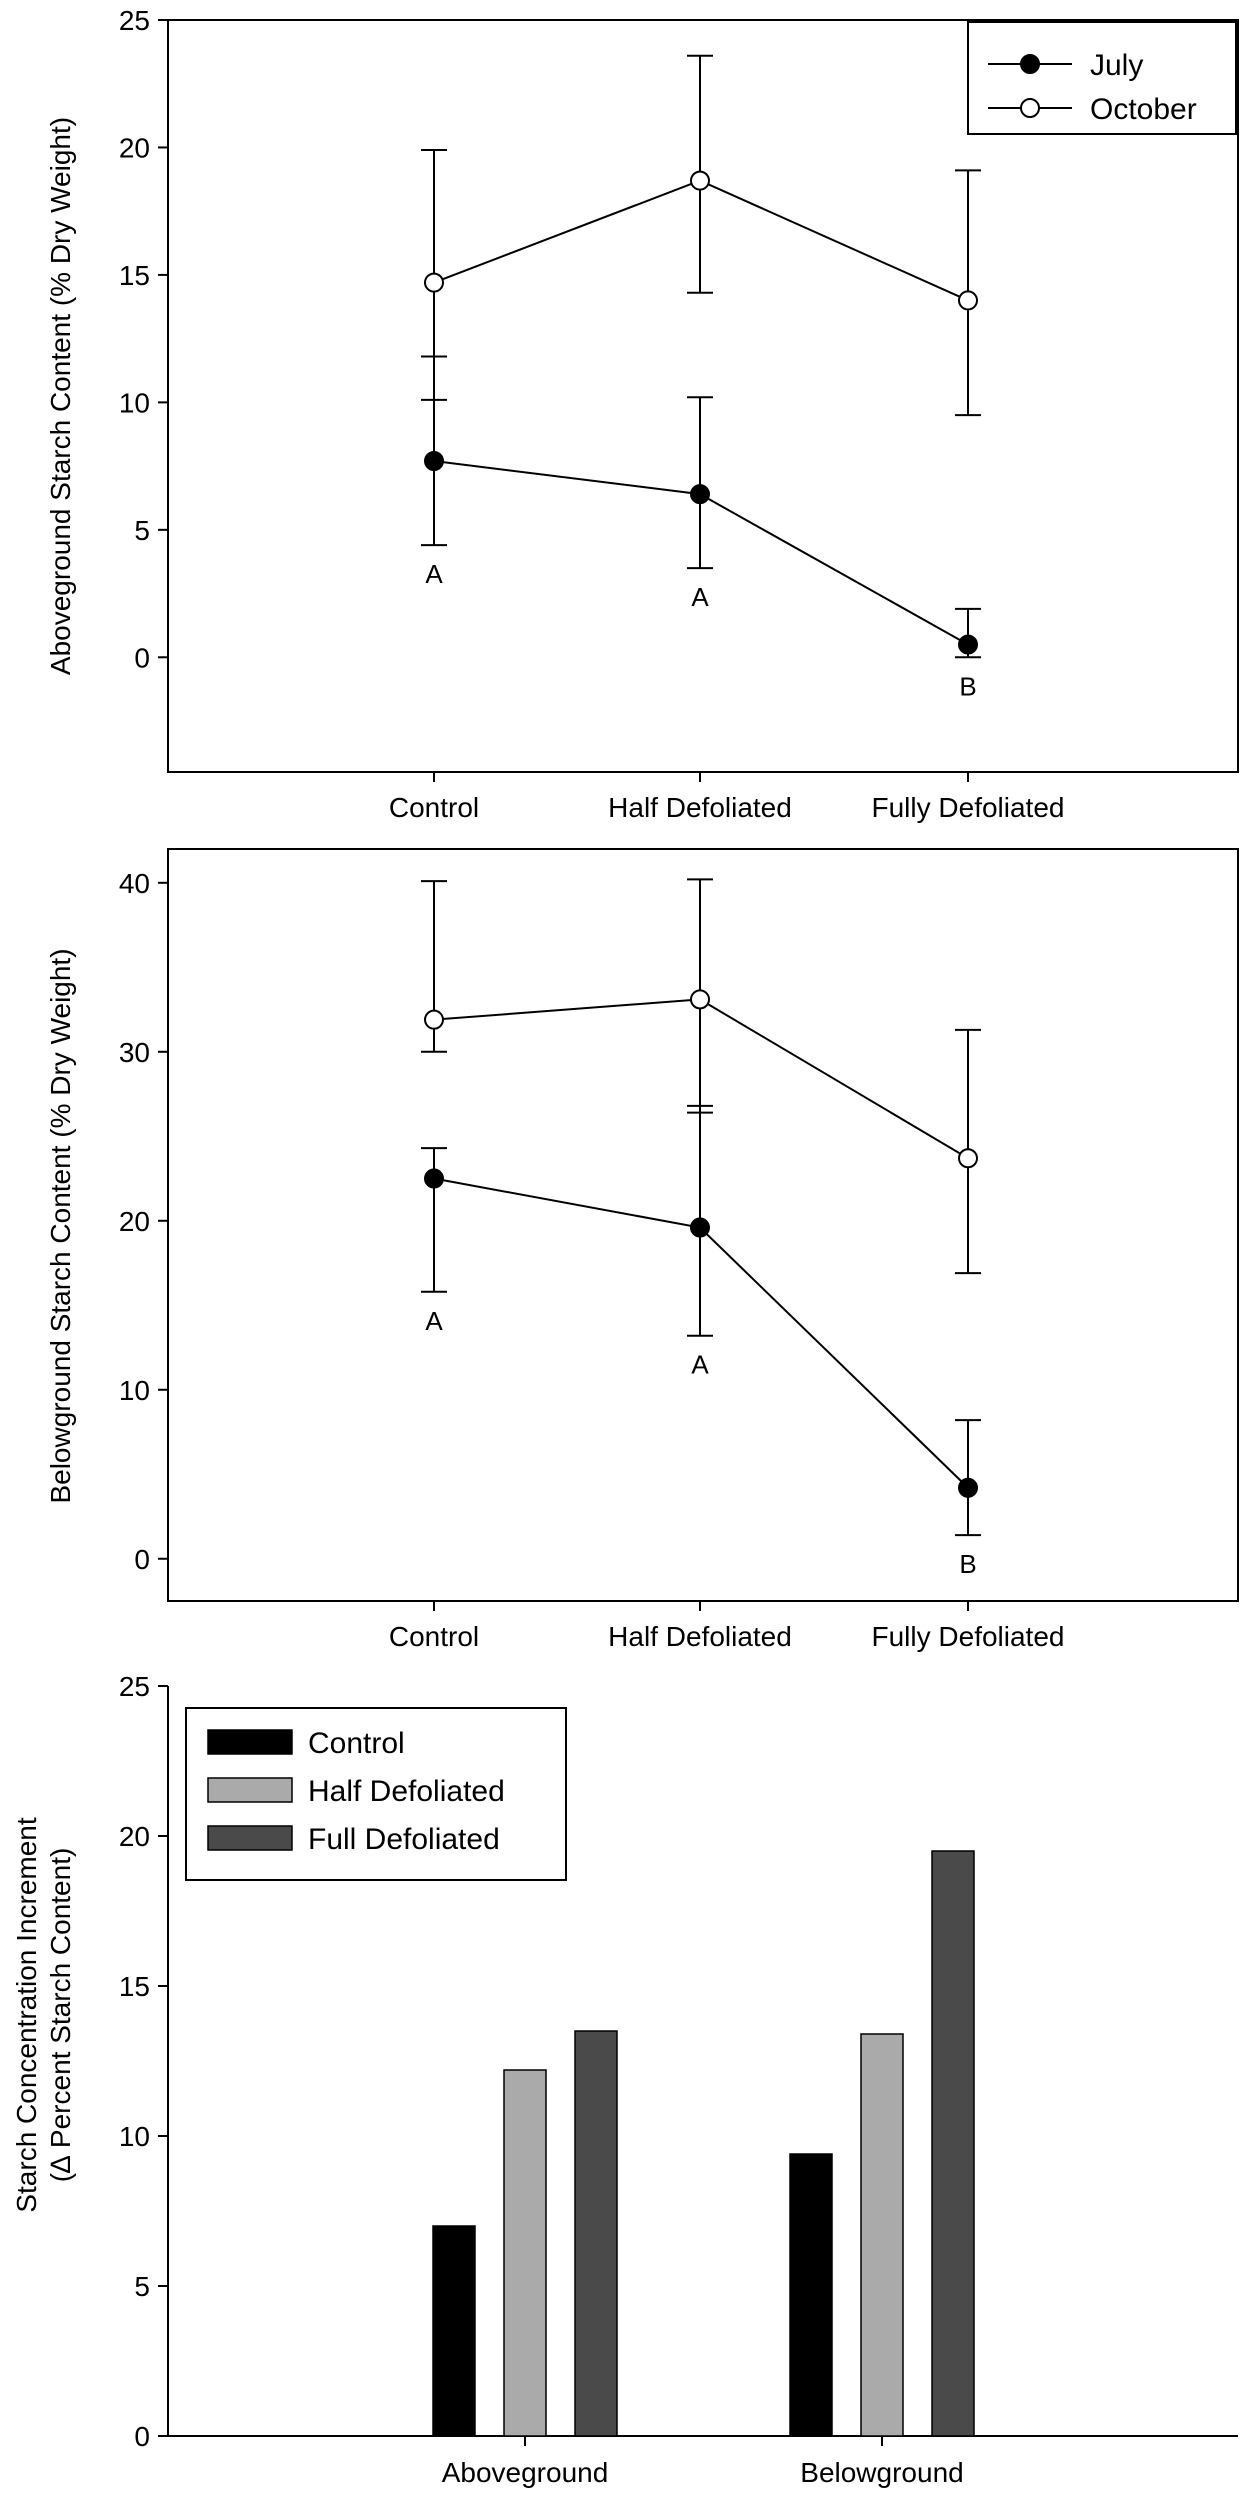  I want to click on bar-half-defoliated-aboveground, so click(525, 2253).